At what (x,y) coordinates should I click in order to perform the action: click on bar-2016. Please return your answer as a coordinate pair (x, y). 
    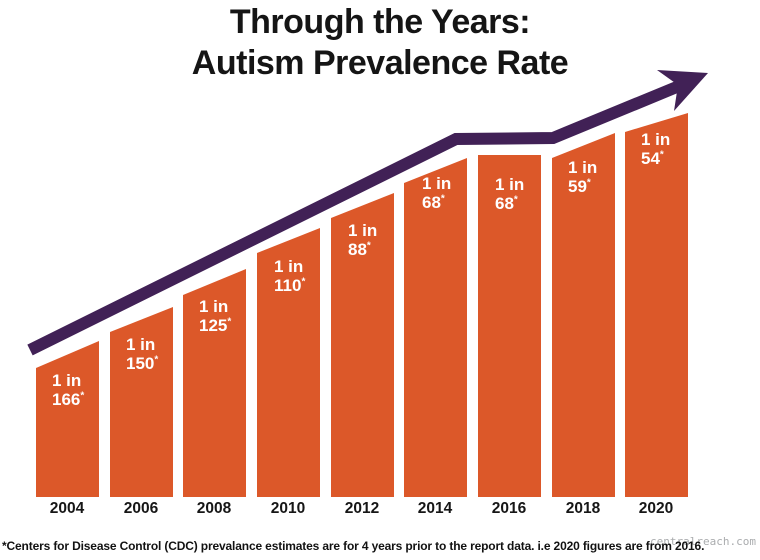
    Looking at the image, I should click on (509, 326).